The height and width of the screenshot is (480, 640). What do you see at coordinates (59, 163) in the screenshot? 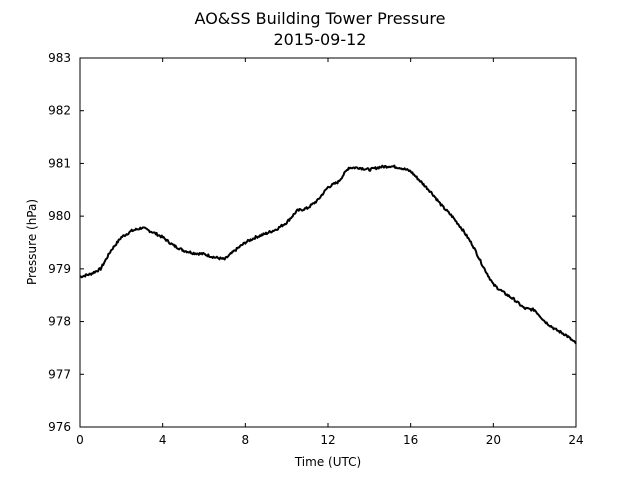
I see `y-tick-label: 981` at bounding box center [59, 163].